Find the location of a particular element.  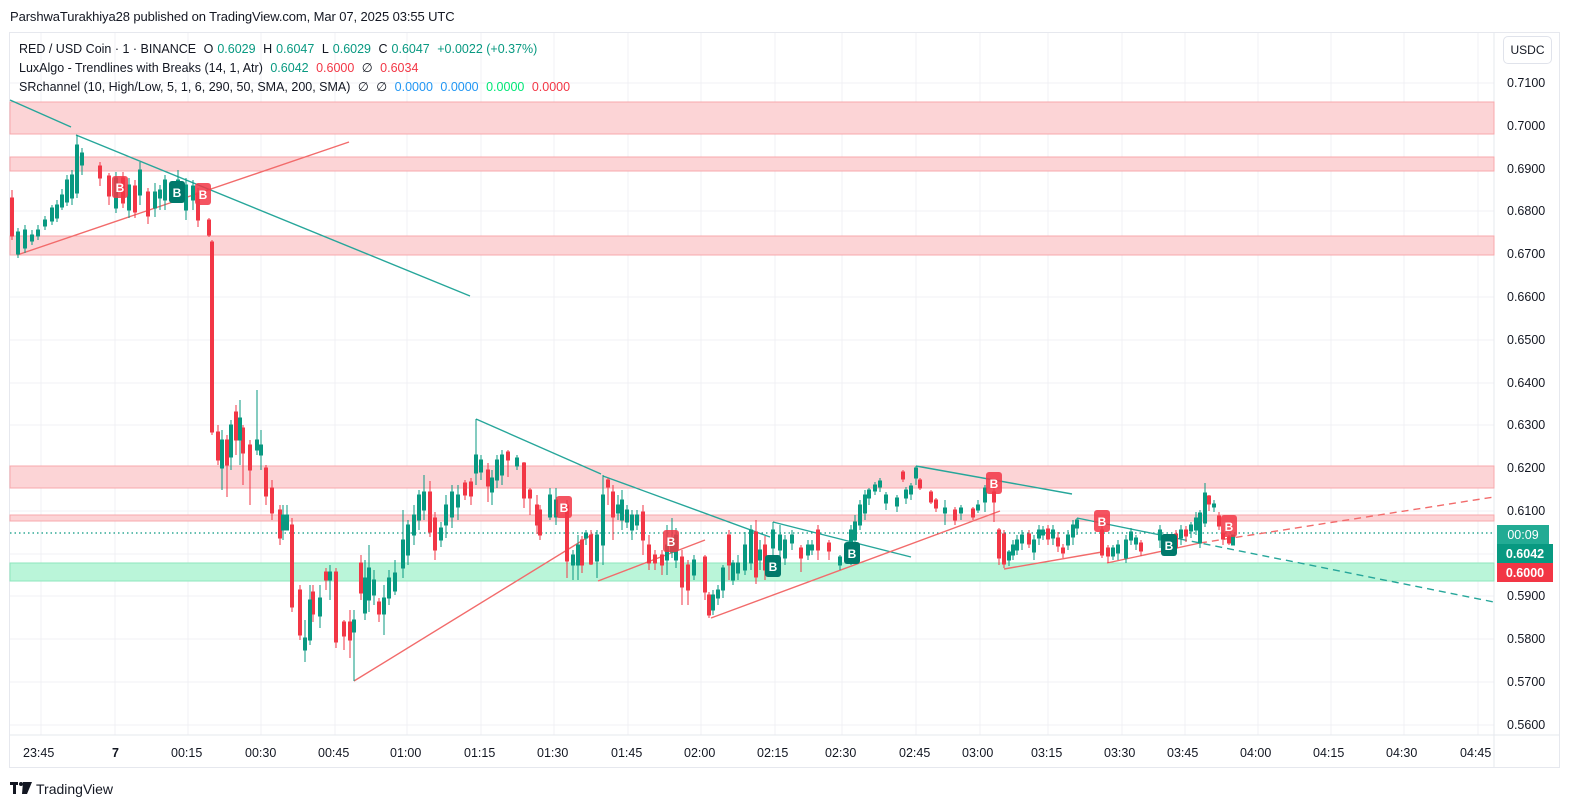

time-tick: 01:30 is located at coordinates (553, 753).